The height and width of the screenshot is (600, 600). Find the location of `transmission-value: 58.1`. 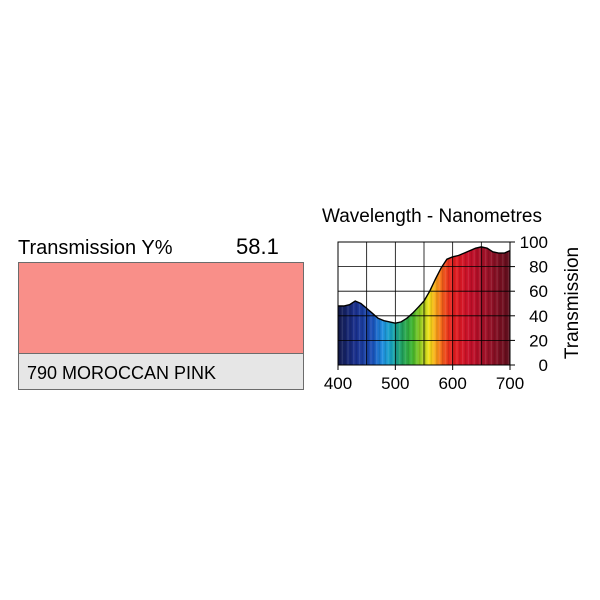

transmission-value: 58.1 is located at coordinates (257, 246).